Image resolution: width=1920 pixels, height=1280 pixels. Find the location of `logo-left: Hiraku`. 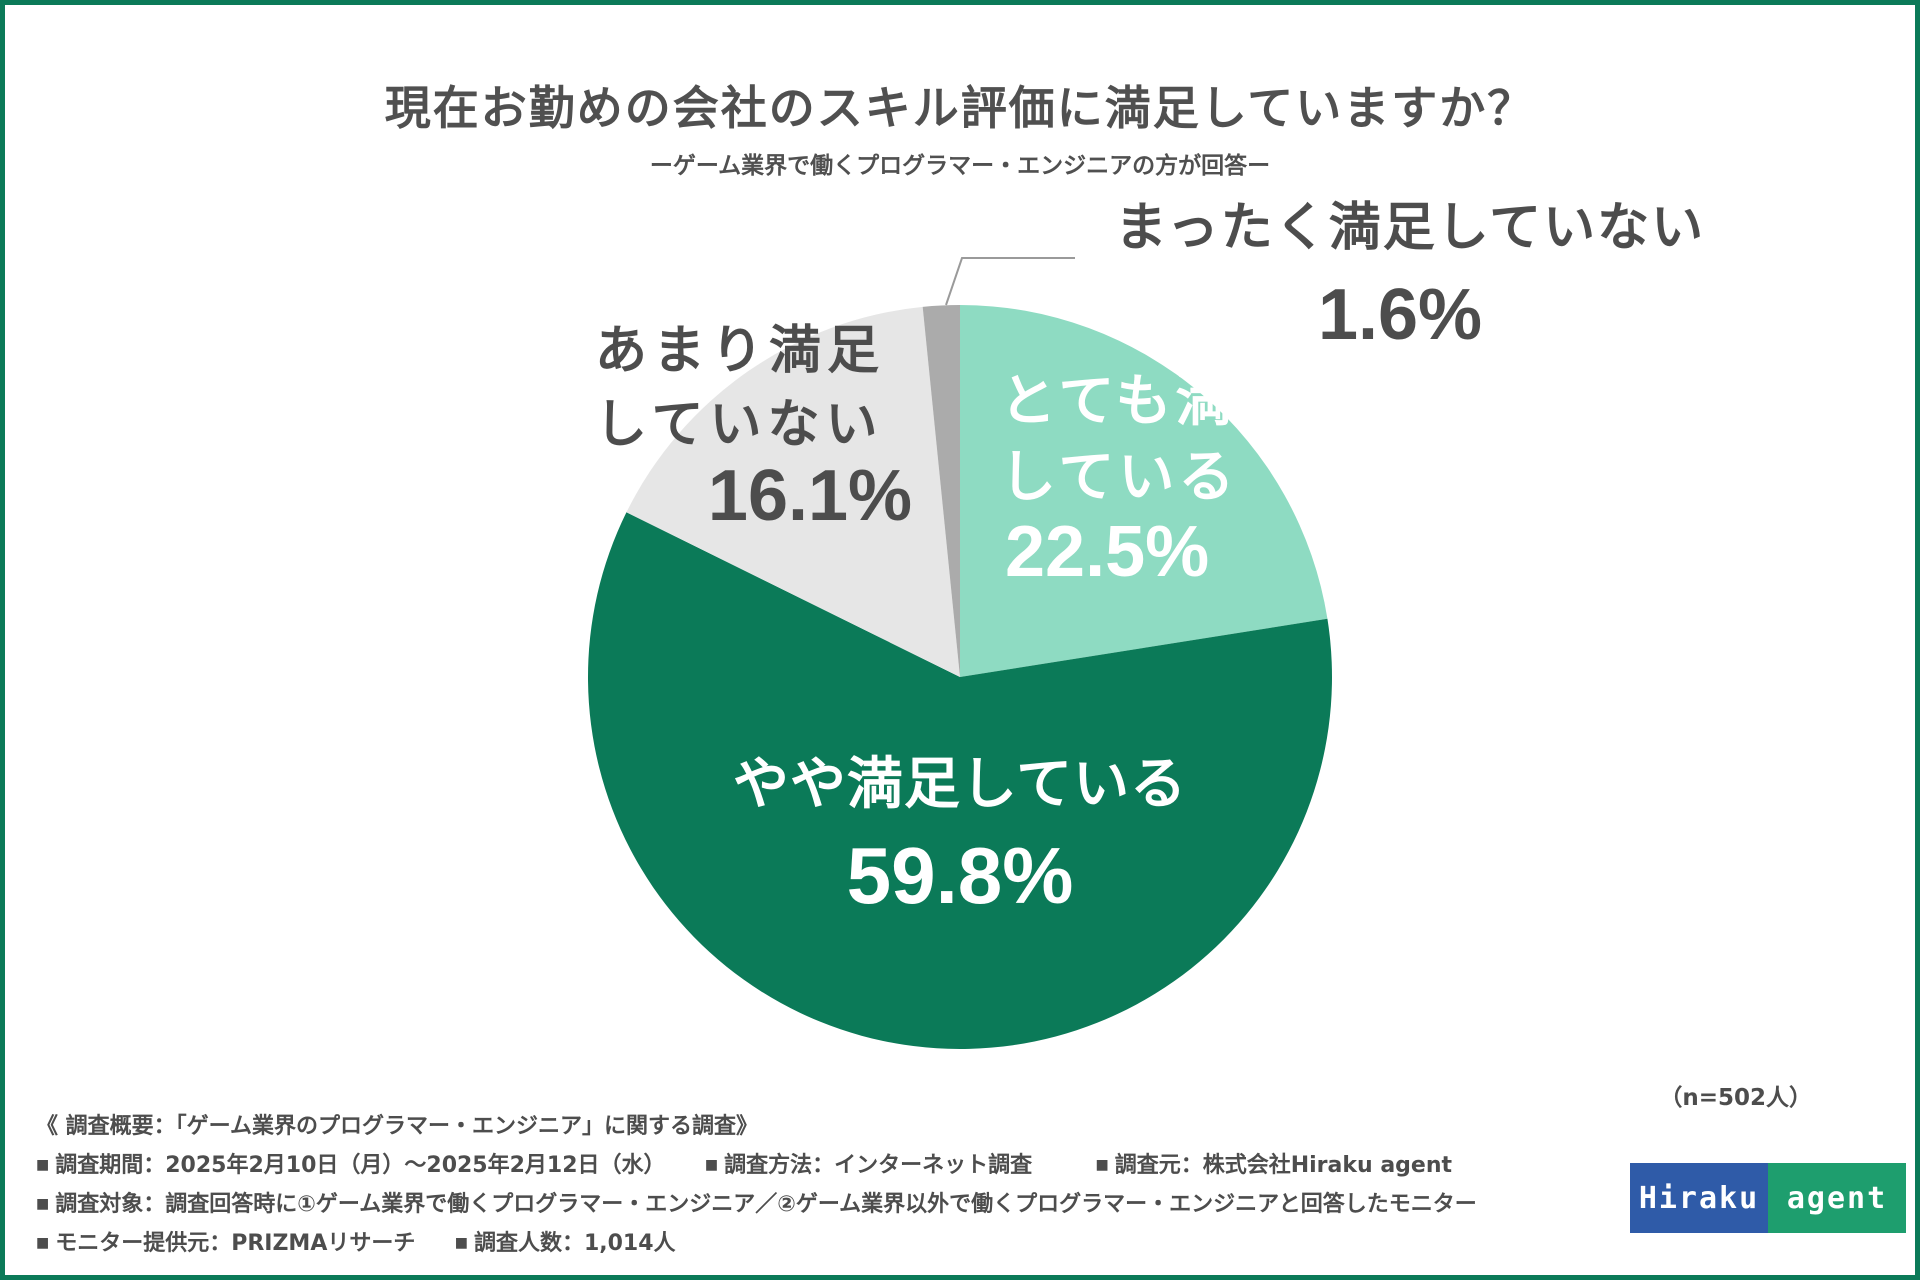

logo-left: Hiraku is located at coordinates (1699, 1198).